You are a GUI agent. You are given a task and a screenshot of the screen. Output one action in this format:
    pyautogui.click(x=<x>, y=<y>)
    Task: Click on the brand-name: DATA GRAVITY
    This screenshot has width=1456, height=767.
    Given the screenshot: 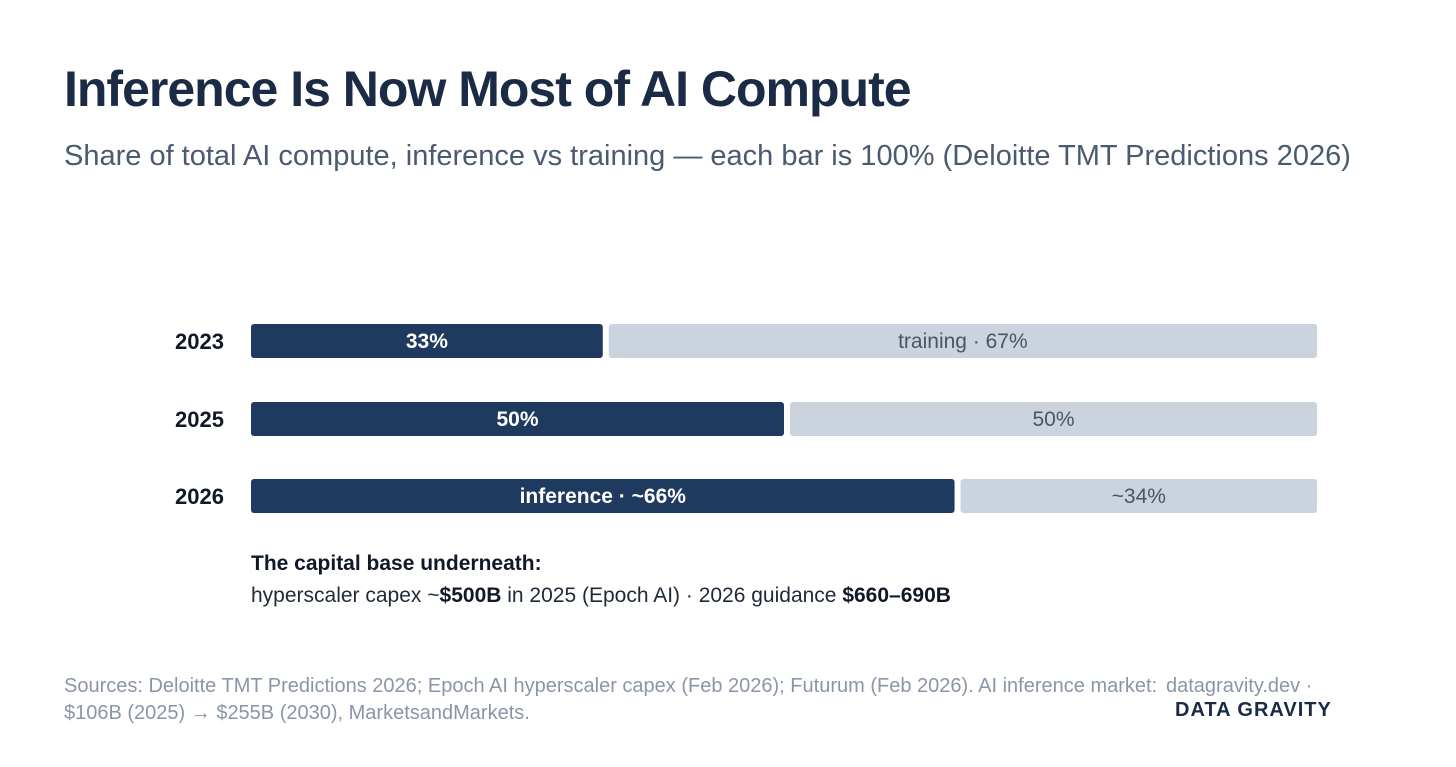 What is the action you would take?
    pyautogui.click(x=1253, y=710)
    